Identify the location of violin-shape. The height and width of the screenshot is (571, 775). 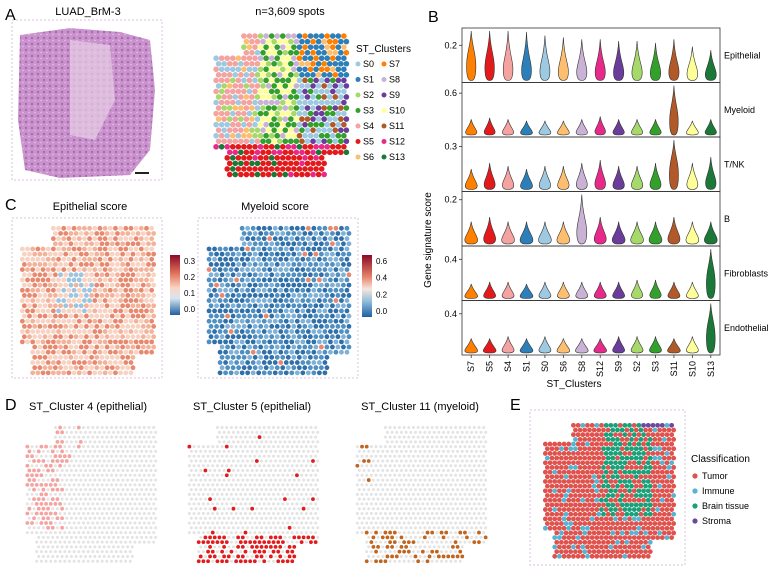
(655, 345).